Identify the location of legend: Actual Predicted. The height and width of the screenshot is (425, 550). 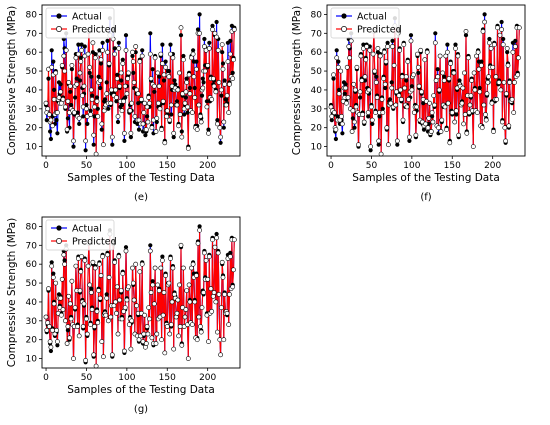
(81, 23).